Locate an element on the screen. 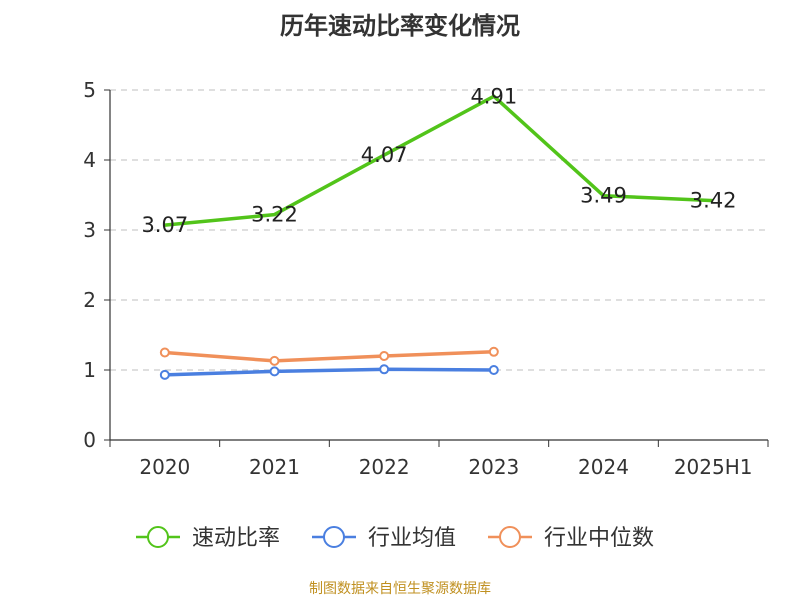 This screenshot has height=600, width=800. data-label: 4.91 is located at coordinates (493, 96).